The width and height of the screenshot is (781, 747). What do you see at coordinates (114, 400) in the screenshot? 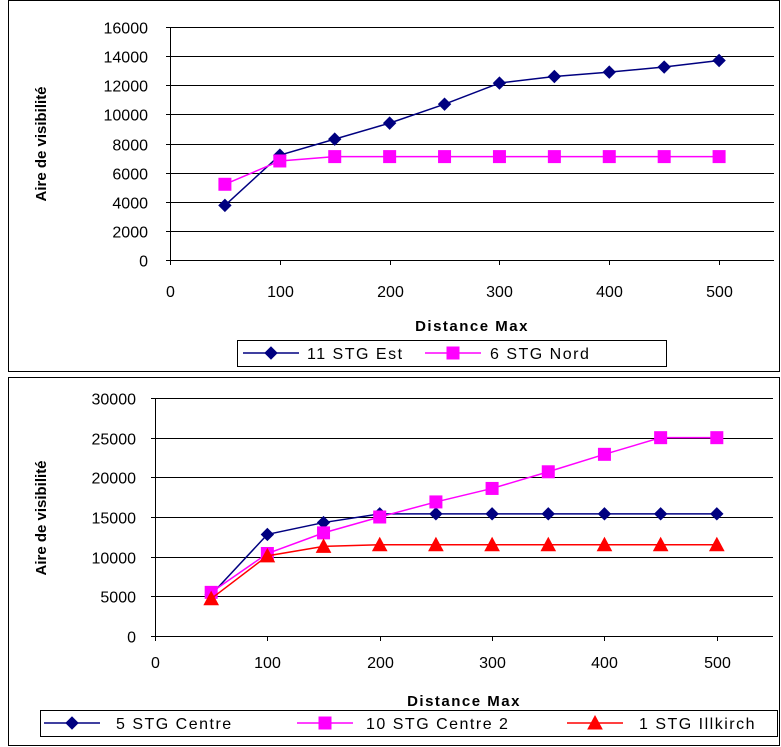
I see `y-tick-label: 30000` at bounding box center [114, 400].